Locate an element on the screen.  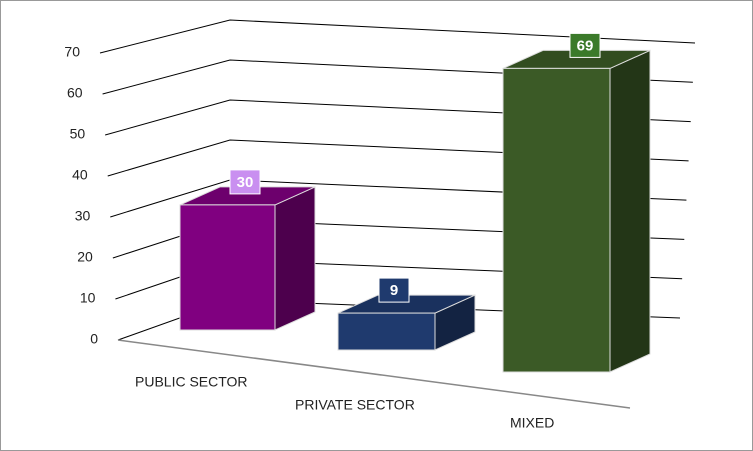
y-tick-label: 20 is located at coordinates (85, 257).